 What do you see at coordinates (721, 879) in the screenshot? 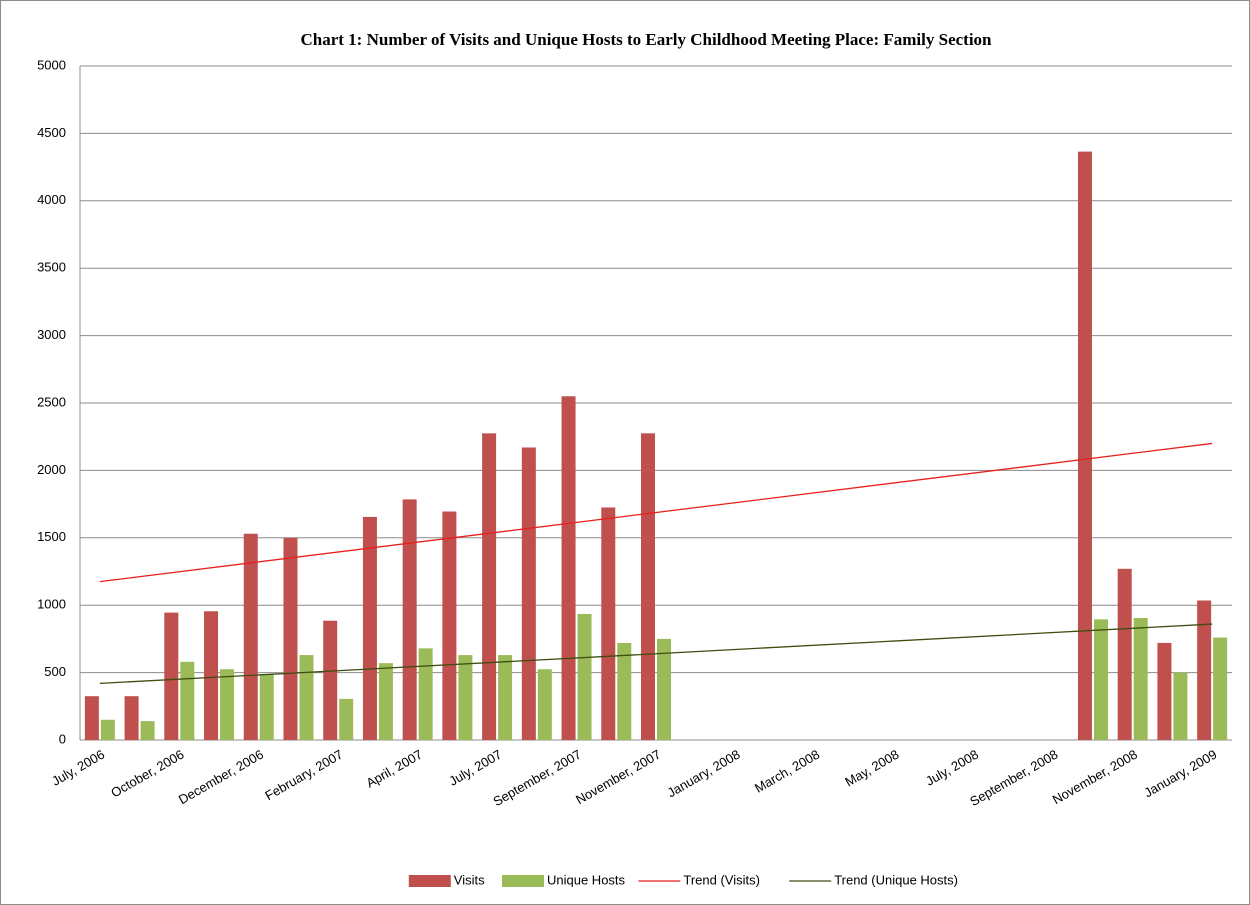
I see `legend-label: Trend (Visits)` at bounding box center [721, 879].